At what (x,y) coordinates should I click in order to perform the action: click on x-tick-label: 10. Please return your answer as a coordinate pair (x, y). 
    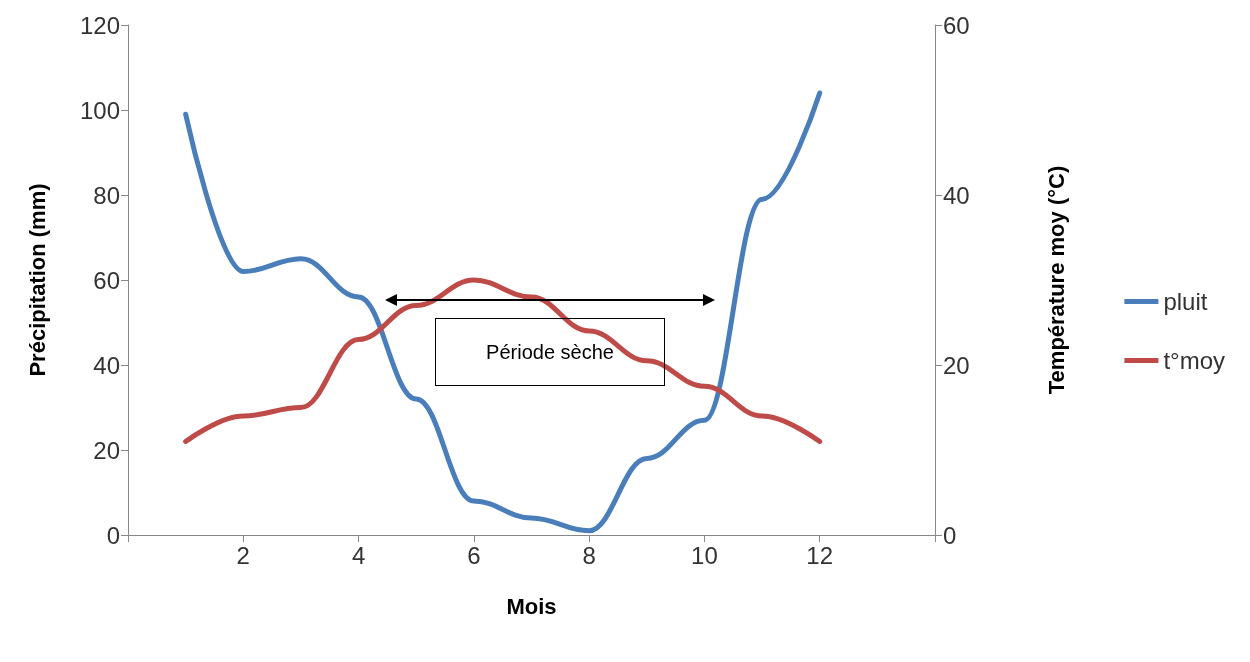
    Looking at the image, I should click on (704, 555).